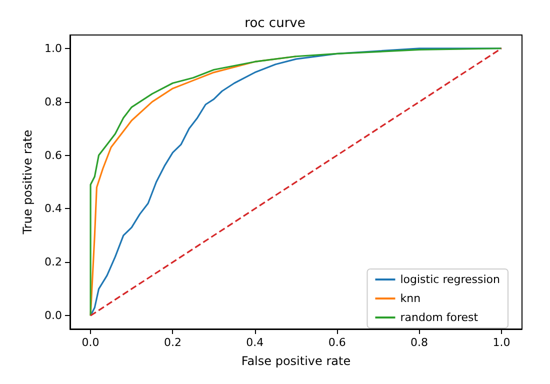 The width and height of the screenshot is (550, 384). I want to click on x-axis-title: False positive rate, so click(296, 361).